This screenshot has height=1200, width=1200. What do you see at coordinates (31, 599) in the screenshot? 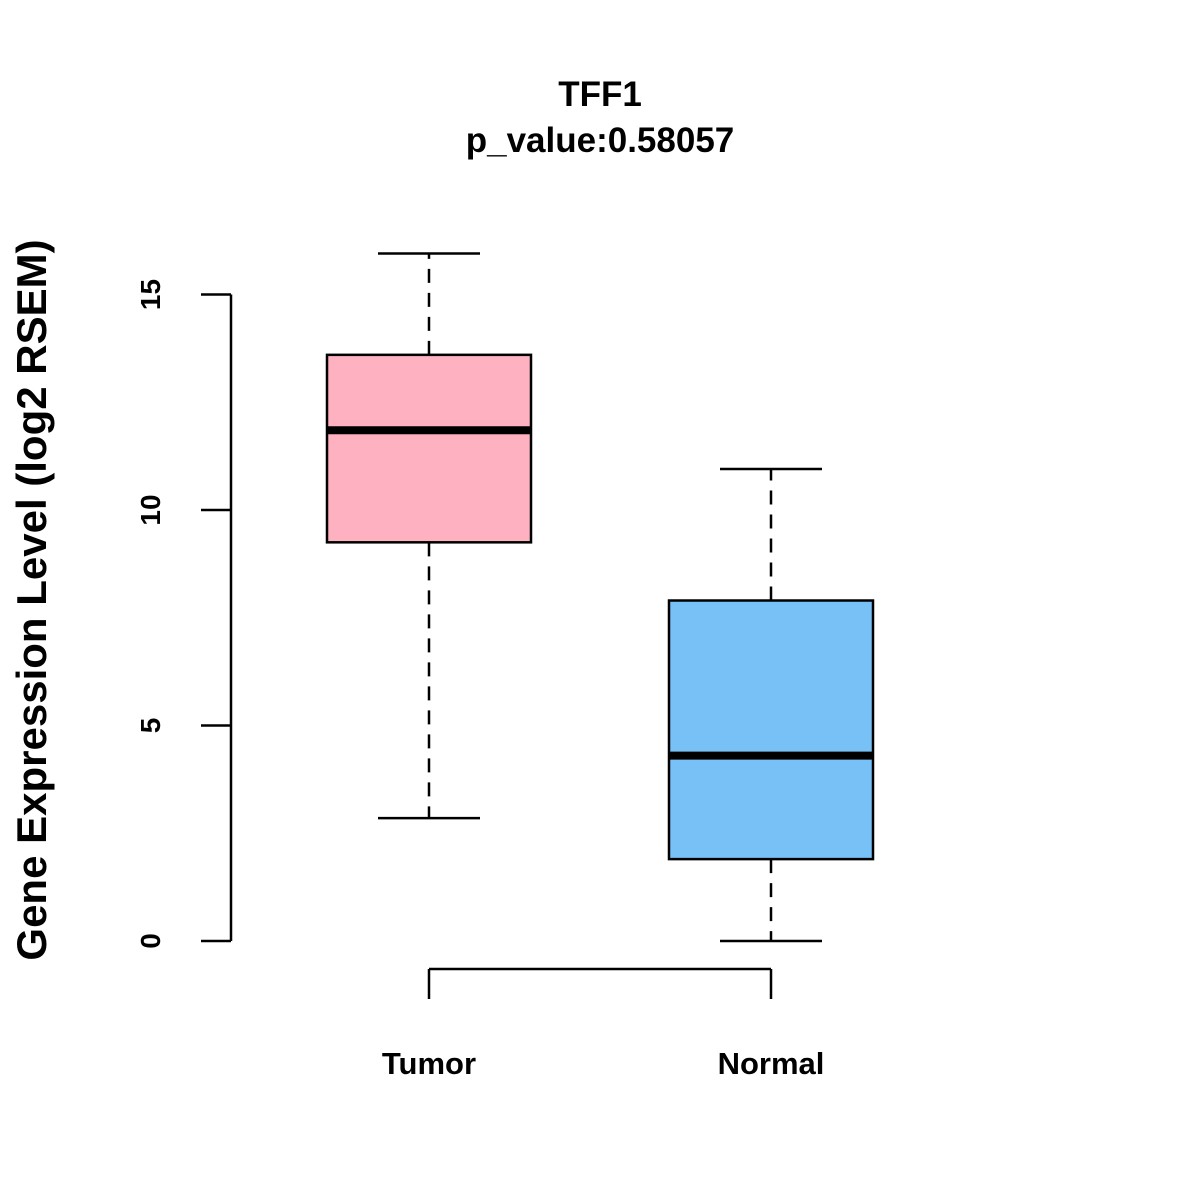
I see `y-axis-label: Gene Expression Level (log2 RSEM)` at bounding box center [31, 599].